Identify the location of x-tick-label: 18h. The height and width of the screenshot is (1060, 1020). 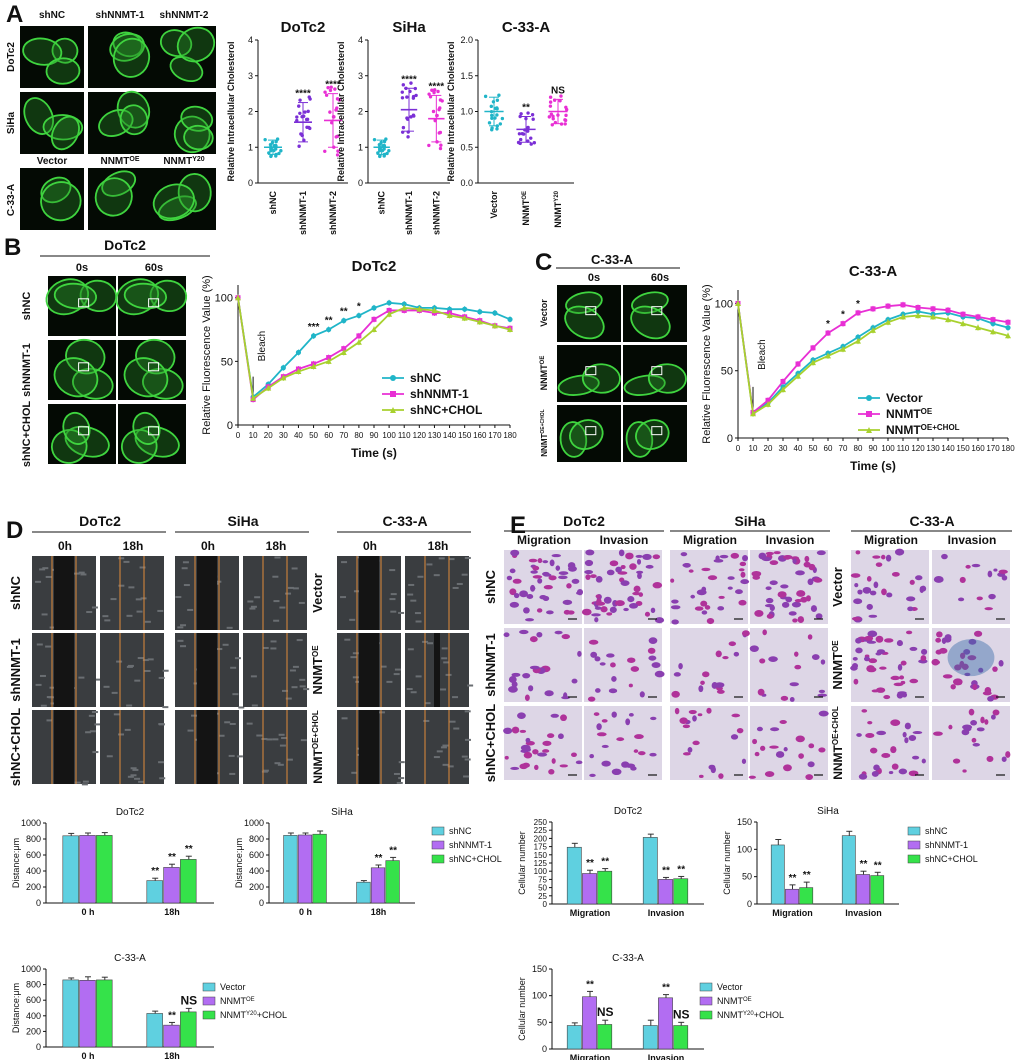
(172, 912).